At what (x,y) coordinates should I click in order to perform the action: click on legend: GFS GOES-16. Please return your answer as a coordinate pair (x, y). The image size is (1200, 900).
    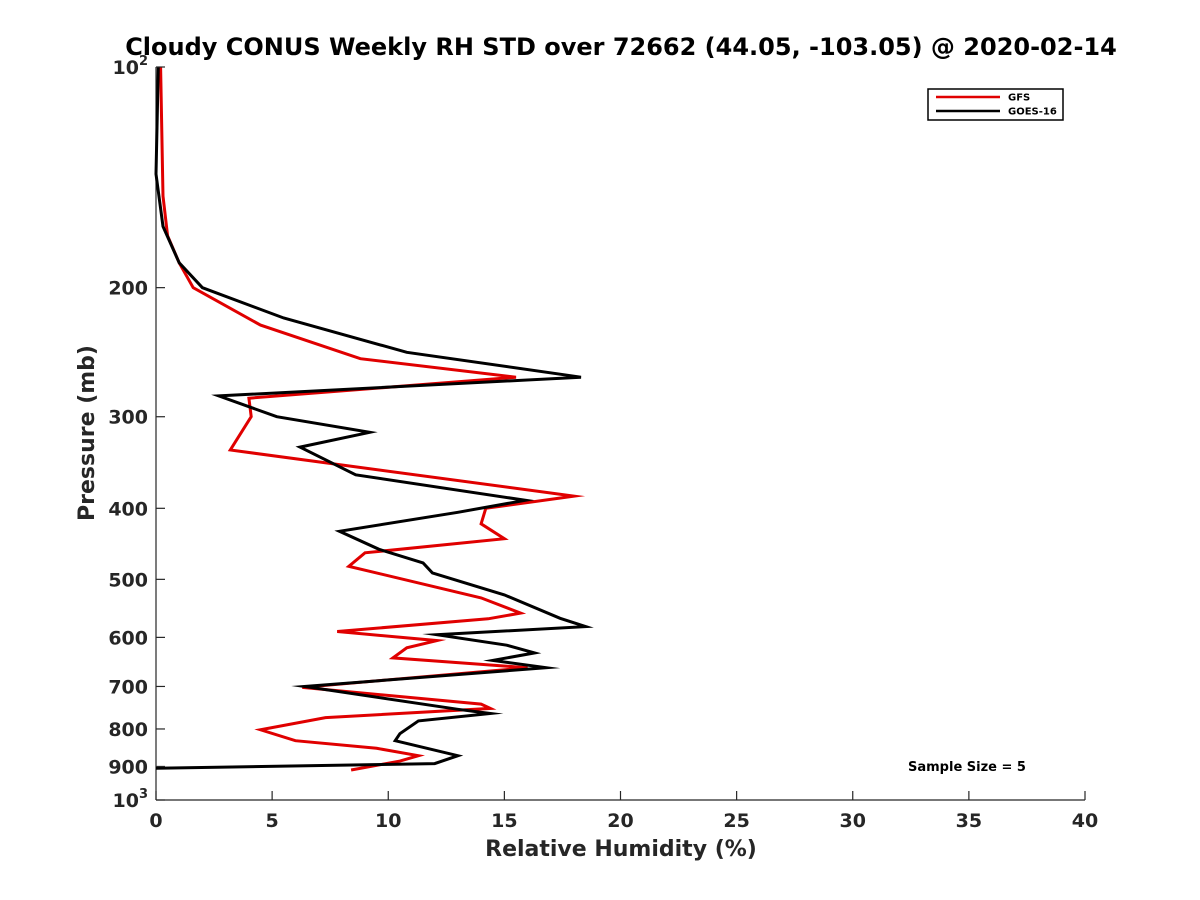
    Looking at the image, I should click on (995, 104).